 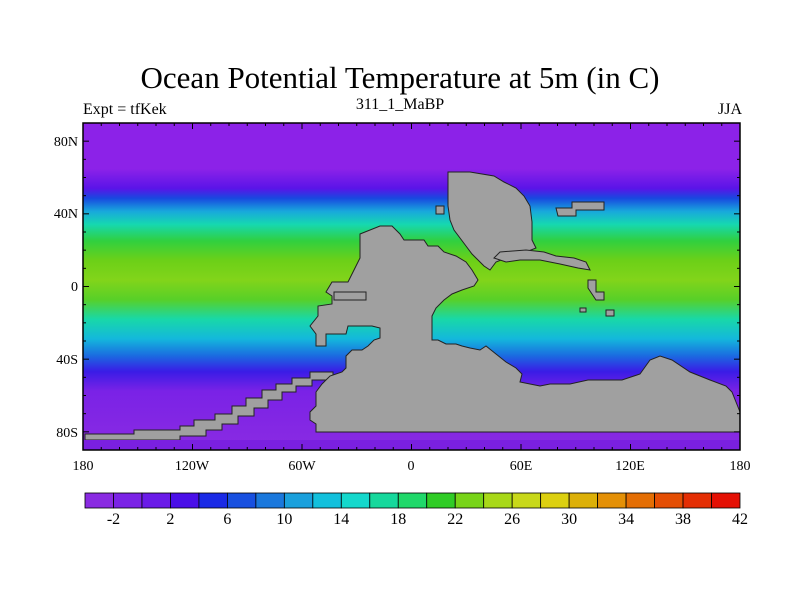 I want to click on island-east-strip, so click(x=542, y=260).